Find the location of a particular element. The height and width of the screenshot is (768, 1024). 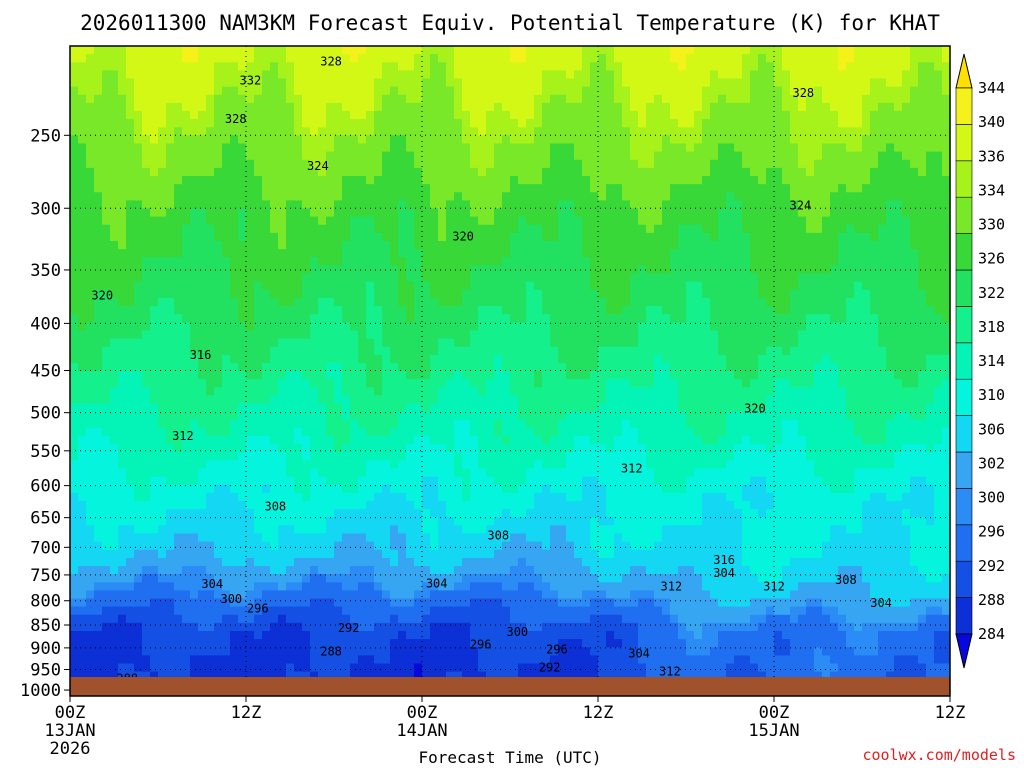

y-tick-label: 1000 is located at coordinates (40, 691).